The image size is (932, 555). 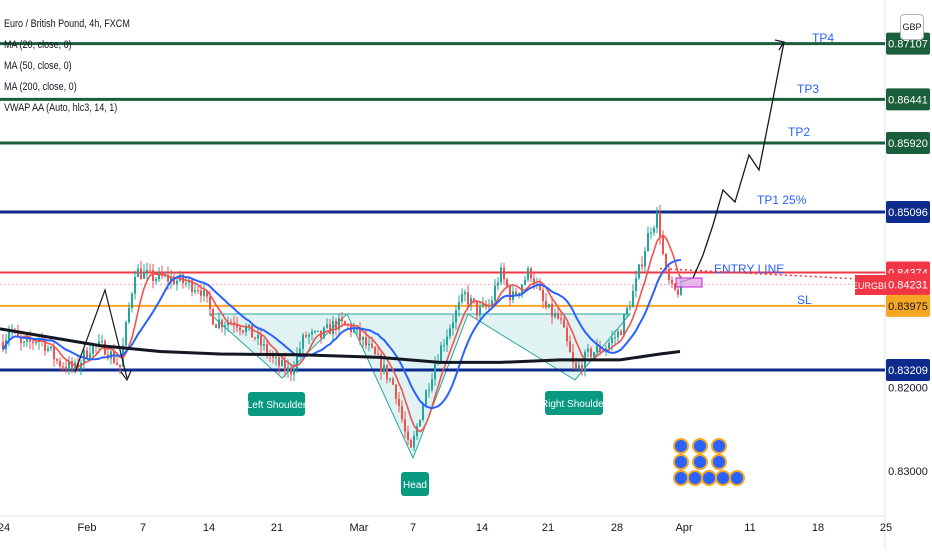 I want to click on level-text-tp1: TP1 25%, so click(x=782, y=200).